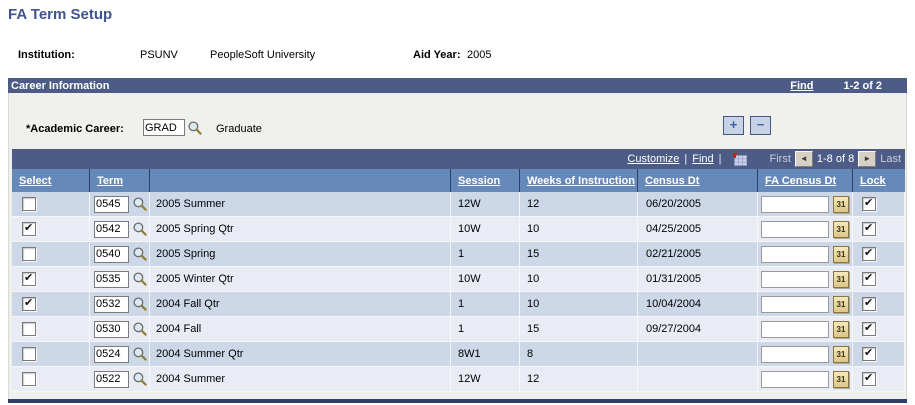 Image resolution: width=915 pixels, height=405 pixels. Describe the element at coordinates (579, 279) in the screenshot. I see `weeks-cell: 10` at that location.